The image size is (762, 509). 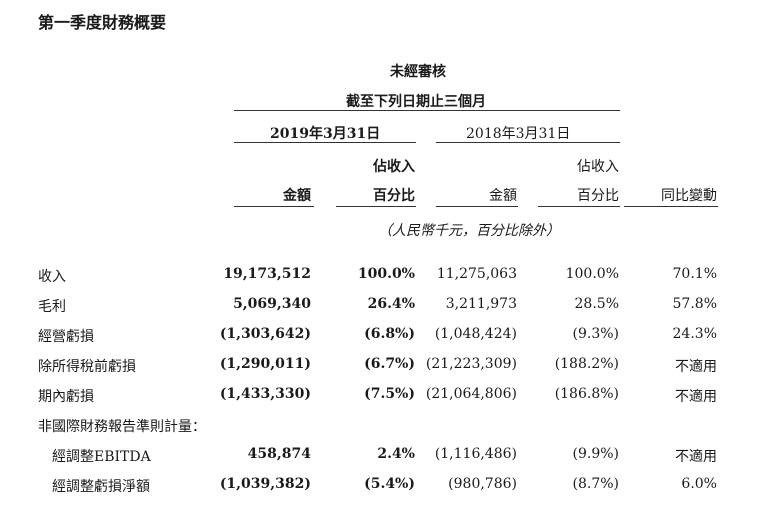 What do you see at coordinates (699, 484) in the screenshot?
I see `yoy: 6.0%` at bounding box center [699, 484].